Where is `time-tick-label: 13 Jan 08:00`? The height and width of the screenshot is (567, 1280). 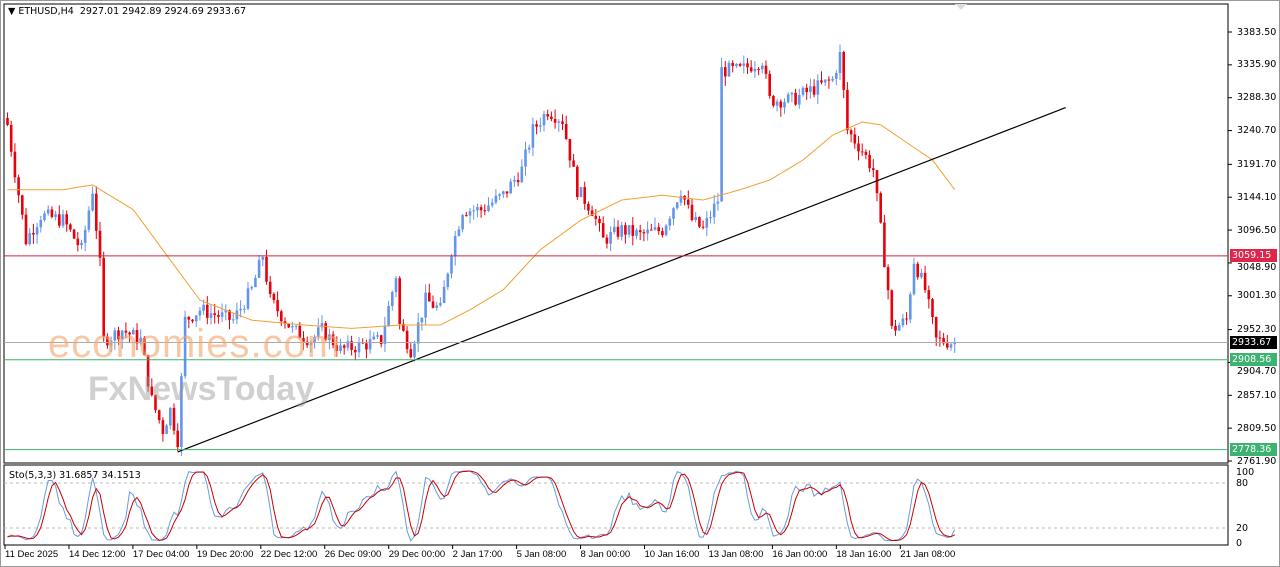
time-tick-label: 13 Jan 08:00 is located at coordinates (736, 554).